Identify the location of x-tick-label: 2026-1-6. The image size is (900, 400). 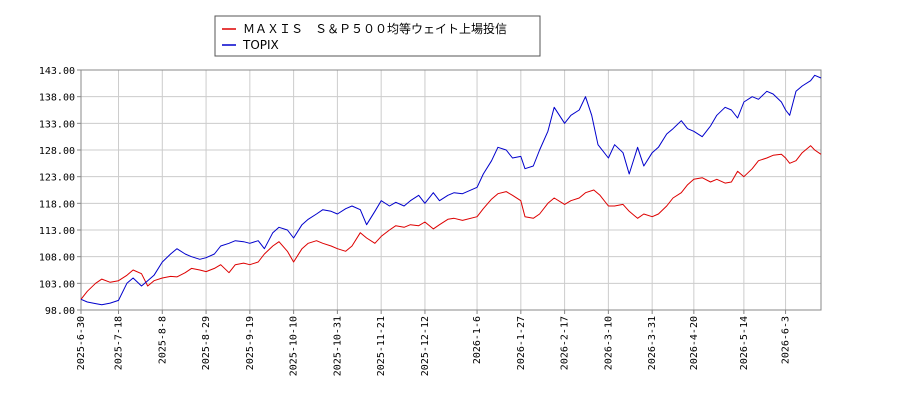
(477, 340).